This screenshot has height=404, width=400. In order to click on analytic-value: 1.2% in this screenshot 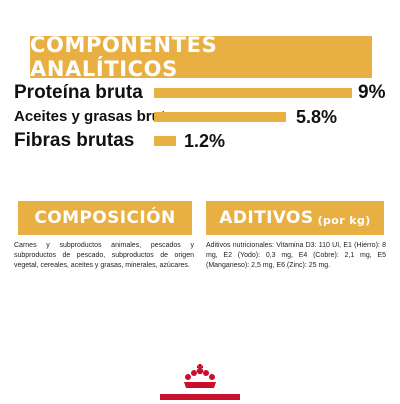, I will do `click(205, 140)`.